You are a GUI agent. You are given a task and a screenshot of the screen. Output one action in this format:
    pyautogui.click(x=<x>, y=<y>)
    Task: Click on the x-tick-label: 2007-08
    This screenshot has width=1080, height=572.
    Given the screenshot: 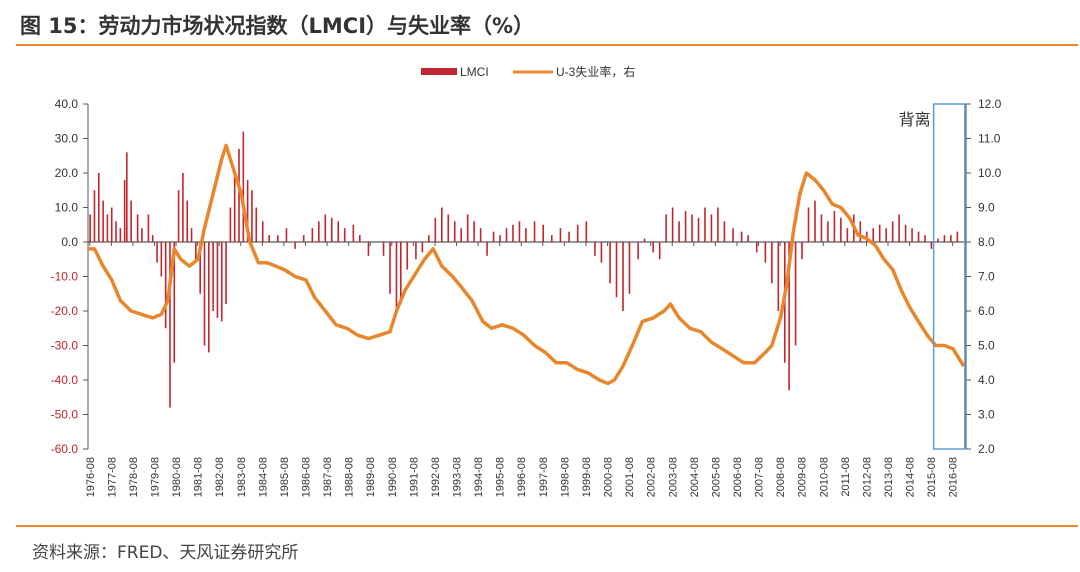 What is the action you would take?
    pyautogui.click(x=760, y=477)
    